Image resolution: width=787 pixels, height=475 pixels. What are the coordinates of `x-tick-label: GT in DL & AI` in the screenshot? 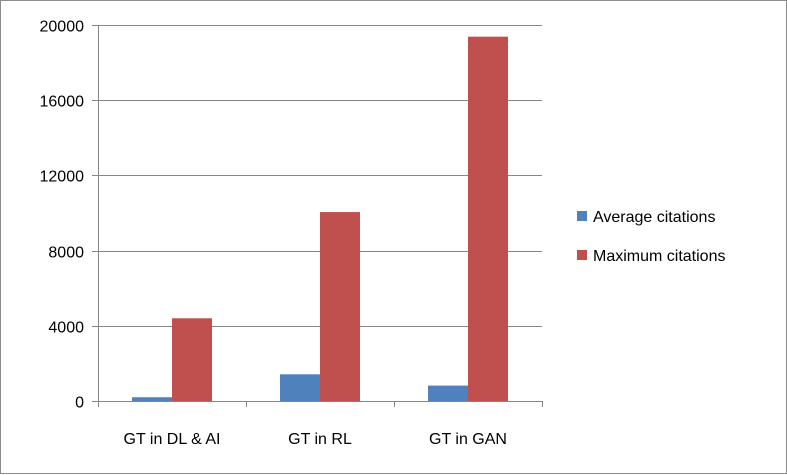 It's located at (172, 439).